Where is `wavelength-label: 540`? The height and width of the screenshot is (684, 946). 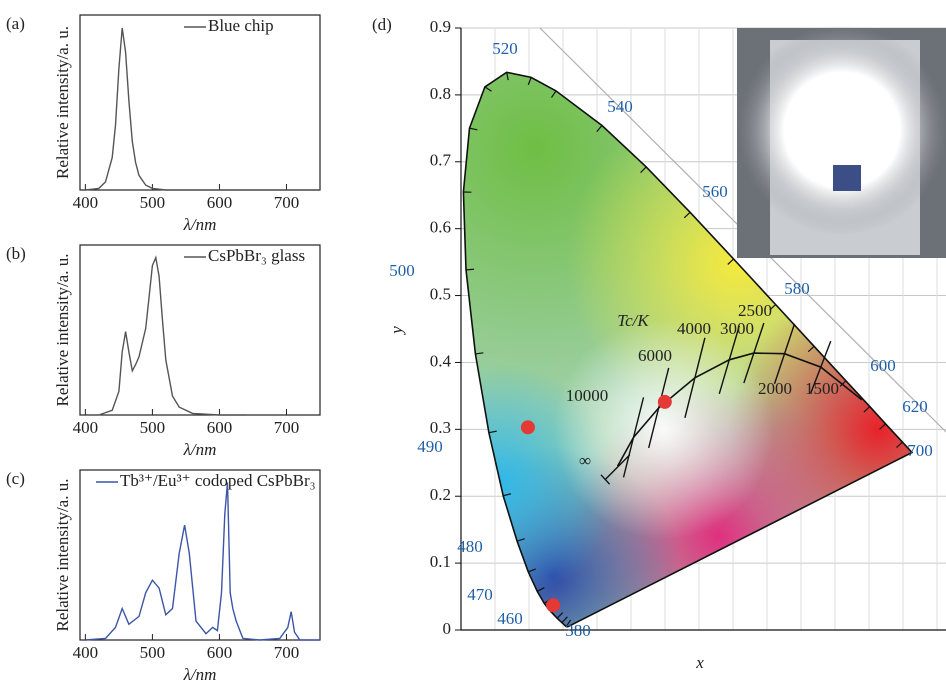 wavelength-label: 540 is located at coordinates (620, 106).